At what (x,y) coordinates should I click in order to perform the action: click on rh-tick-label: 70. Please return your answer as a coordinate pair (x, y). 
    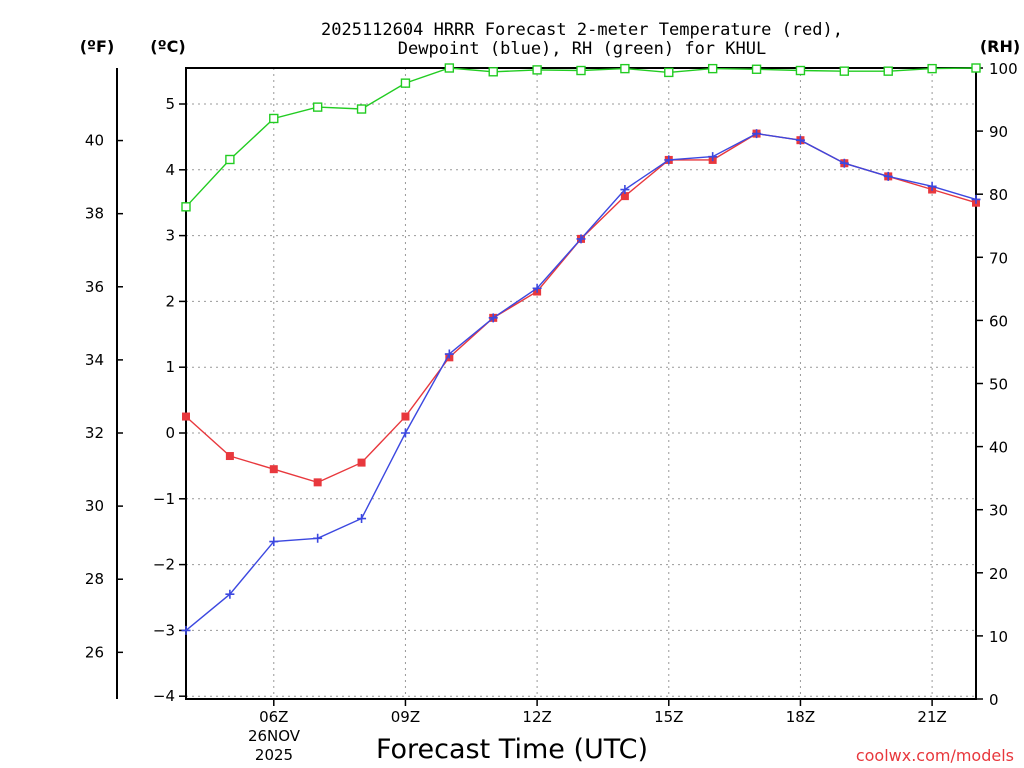
    Looking at the image, I should click on (998, 258).